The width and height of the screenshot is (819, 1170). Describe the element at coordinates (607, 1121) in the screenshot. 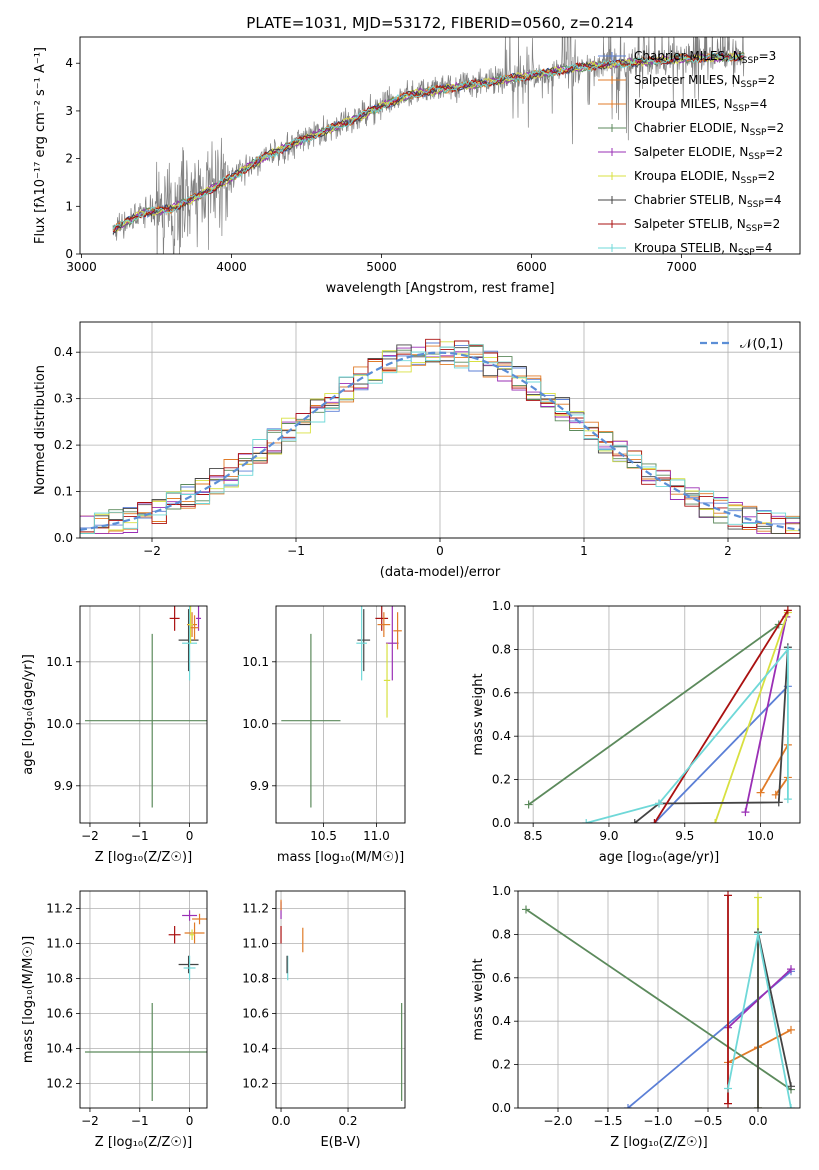

I see `x-tick-label: −1.5` at that location.